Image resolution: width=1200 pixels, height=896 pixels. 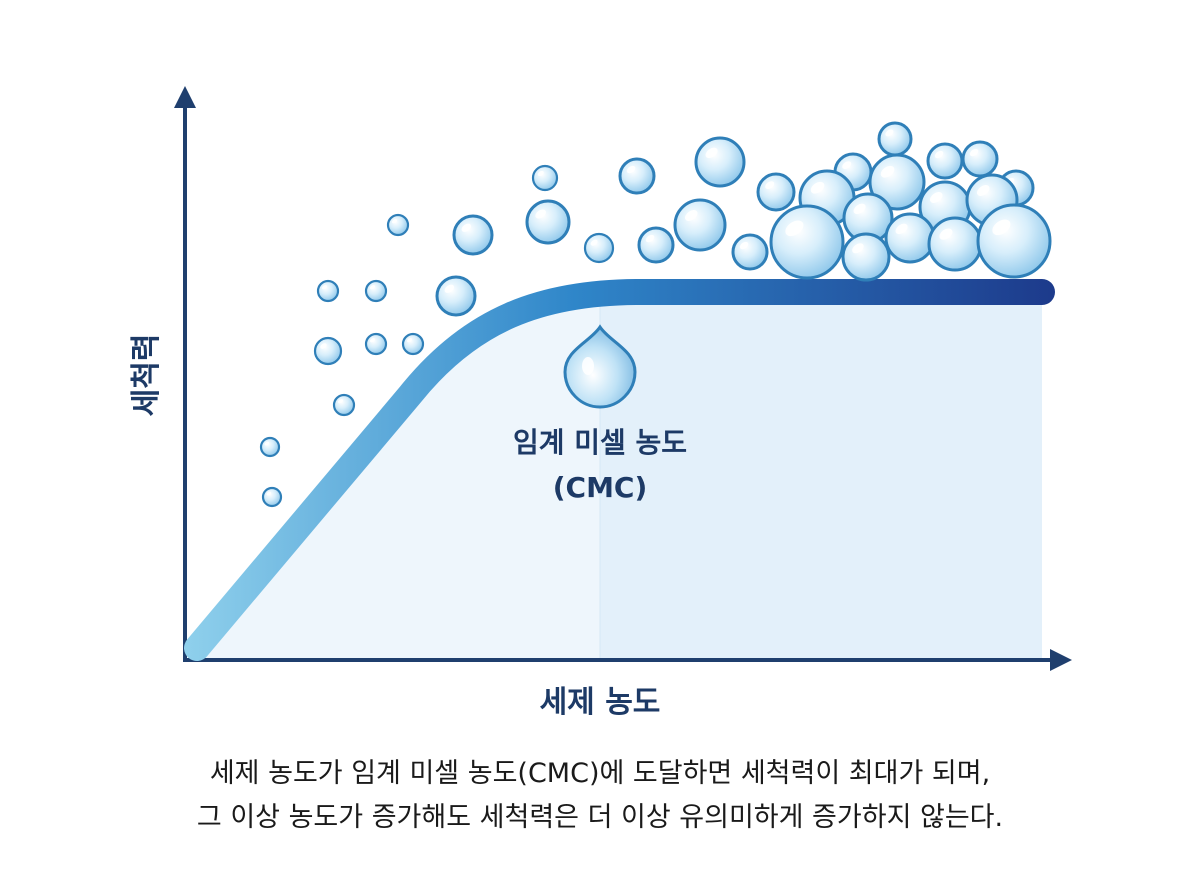 I want to click on caption-line1: 세제 농도가 임계 미셀 농도(CMC)에 도달하면 세척력이 최대가 되며,, so click(x=600, y=773).